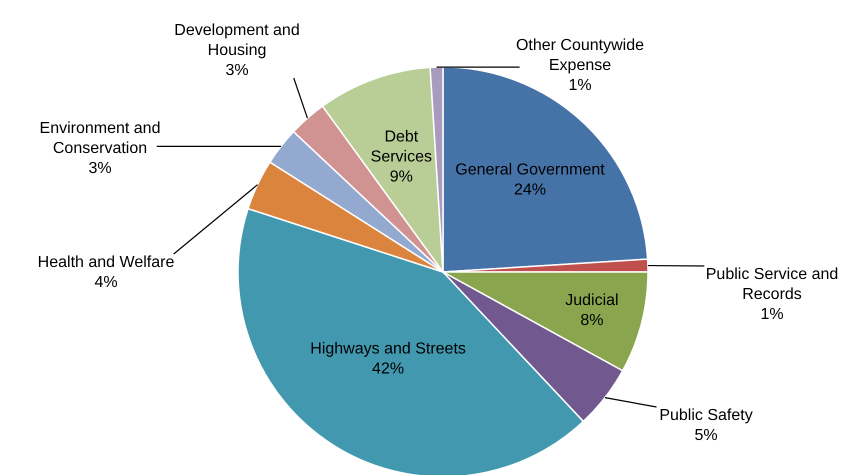 Image resolution: width=863 pixels, height=475 pixels. Describe the element at coordinates (706, 415) in the screenshot. I see `slice-label: Public Safety` at that location.